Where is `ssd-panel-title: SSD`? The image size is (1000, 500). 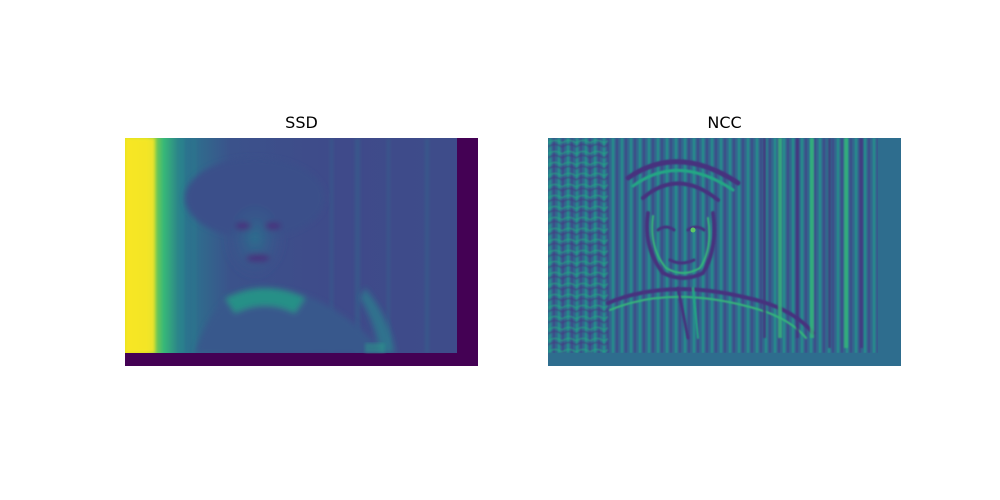
ssd-panel-title: SSD is located at coordinates (301, 122).